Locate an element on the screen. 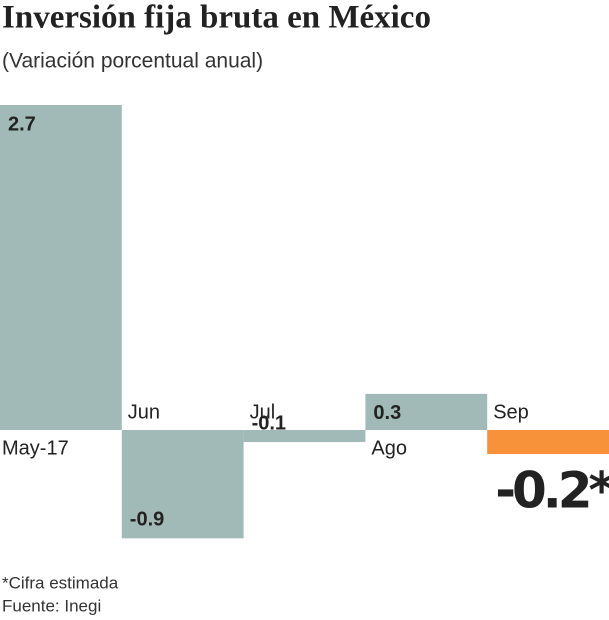 The width and height of the screenshot is (609, 620). value-label: 0.3 is located at coordinates (387, 413).